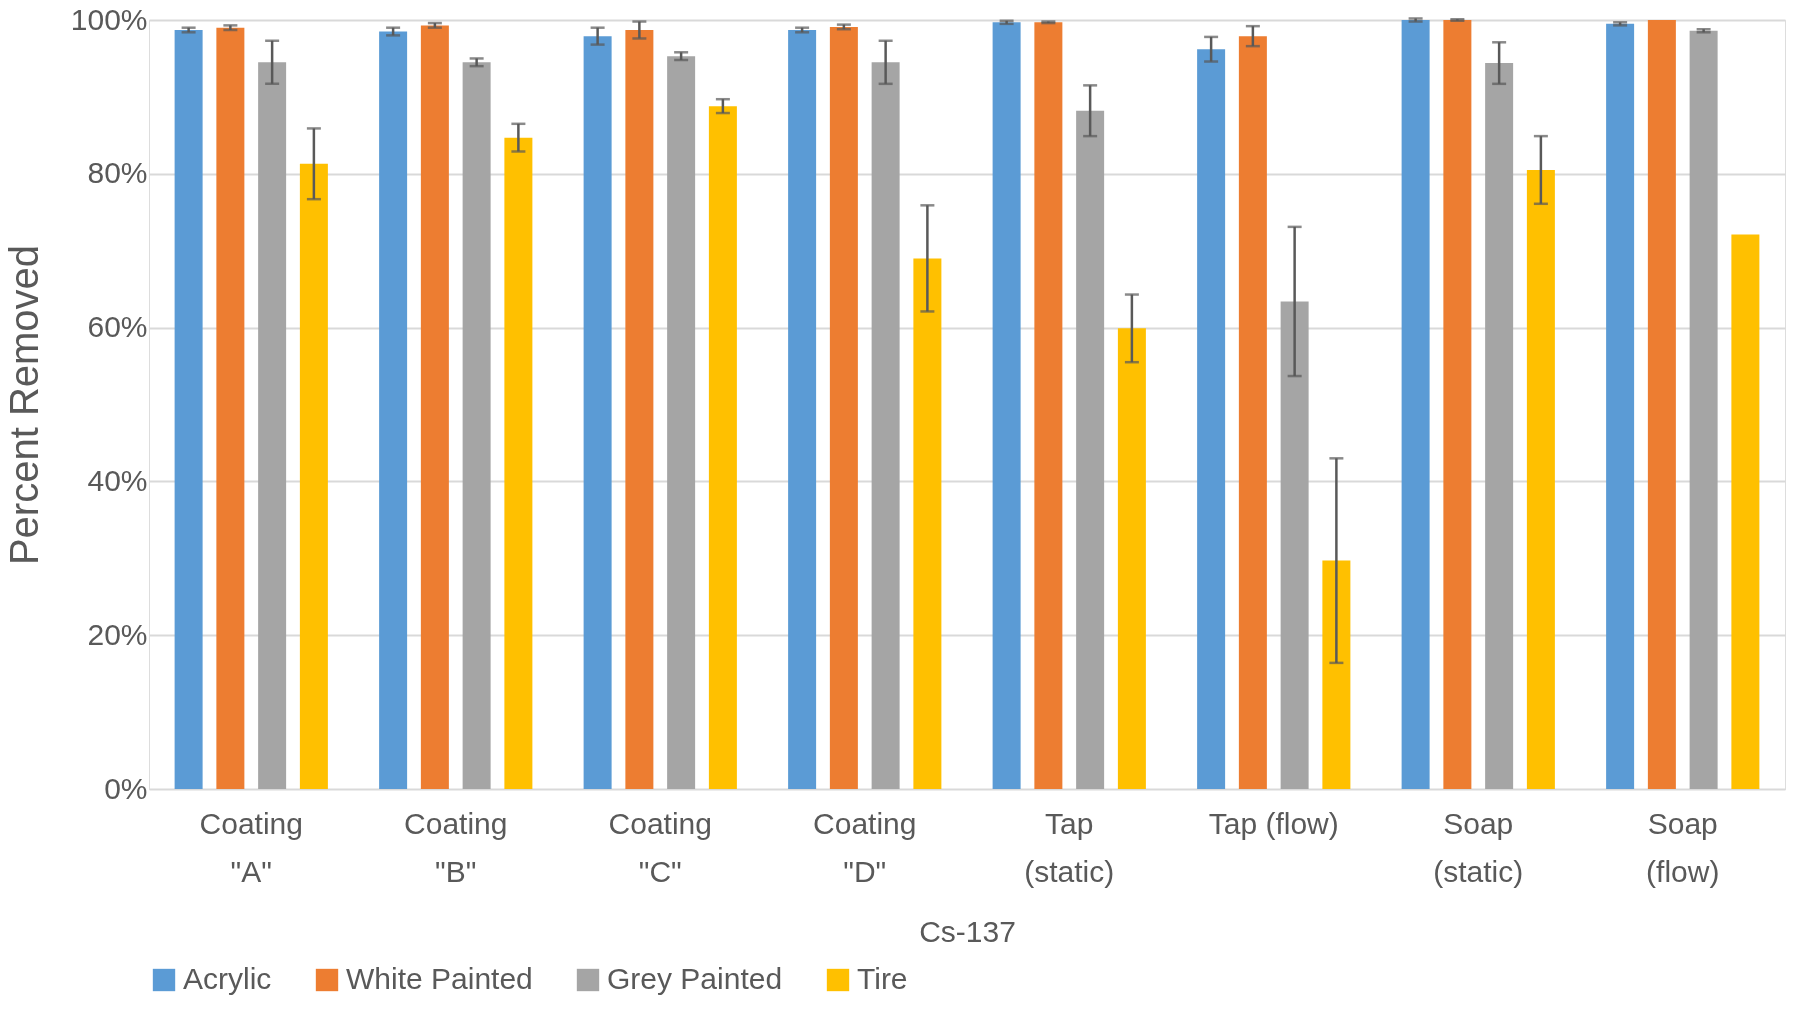 The height and width of the screenshot is (1021, 1816). I want to click on x-tick-label: Coating "A", so click(251, 847).